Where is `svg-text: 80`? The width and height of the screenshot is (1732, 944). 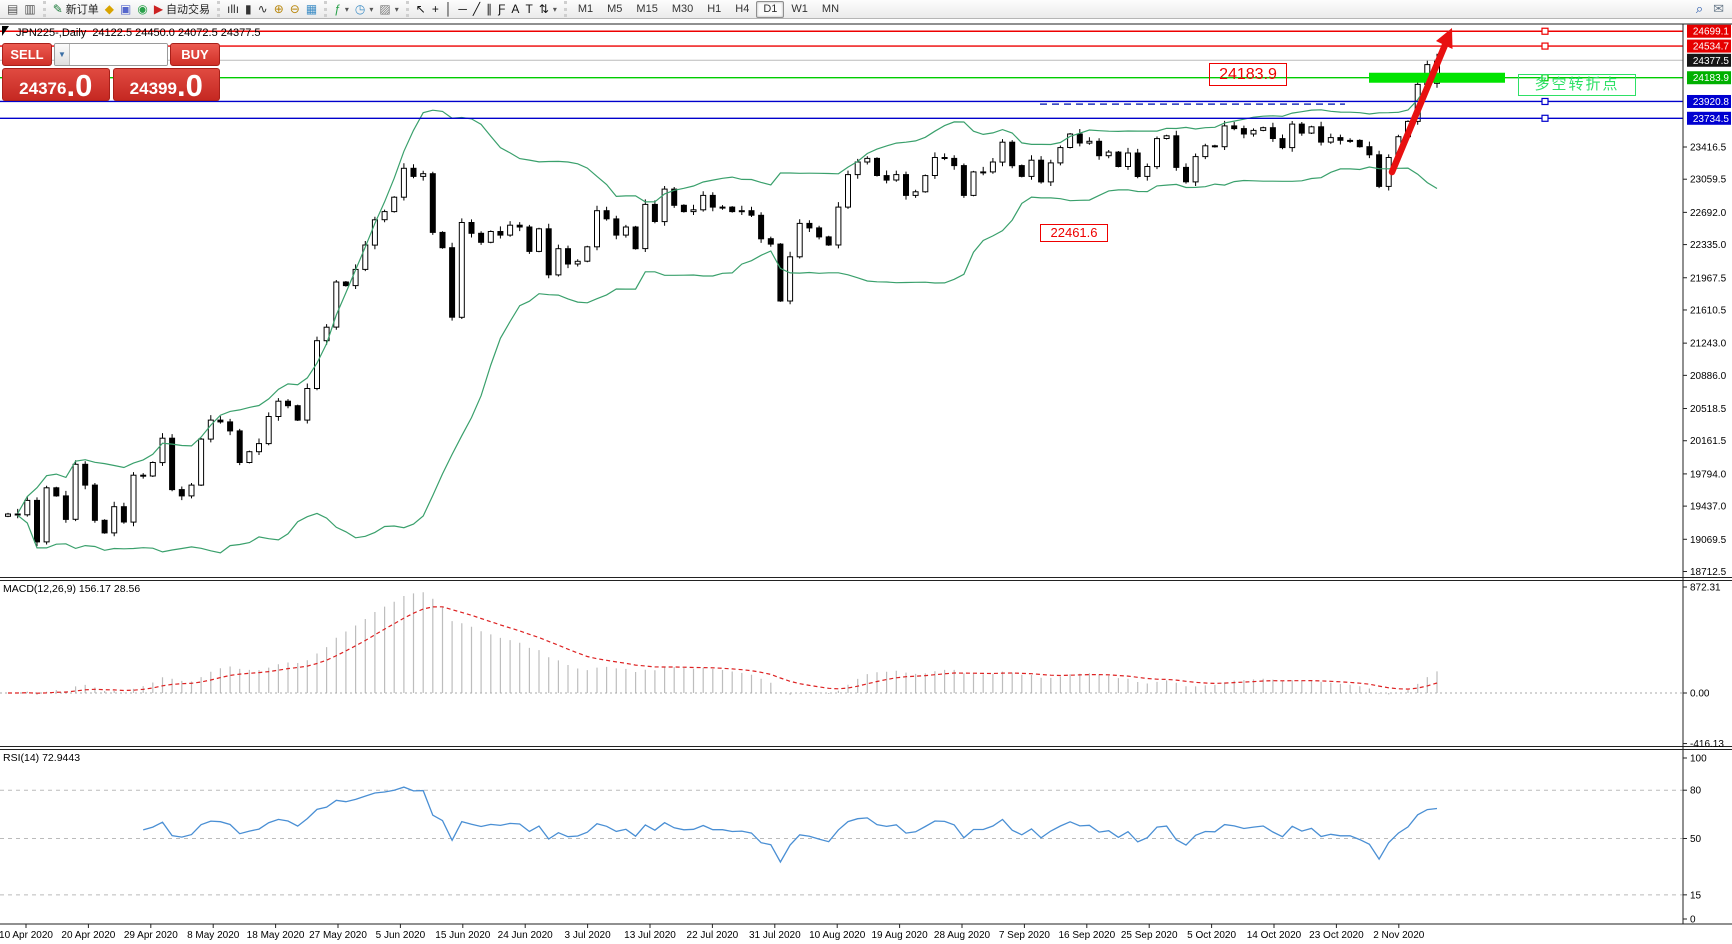 svg-text: 80 is located at coordinates (1696, 791).